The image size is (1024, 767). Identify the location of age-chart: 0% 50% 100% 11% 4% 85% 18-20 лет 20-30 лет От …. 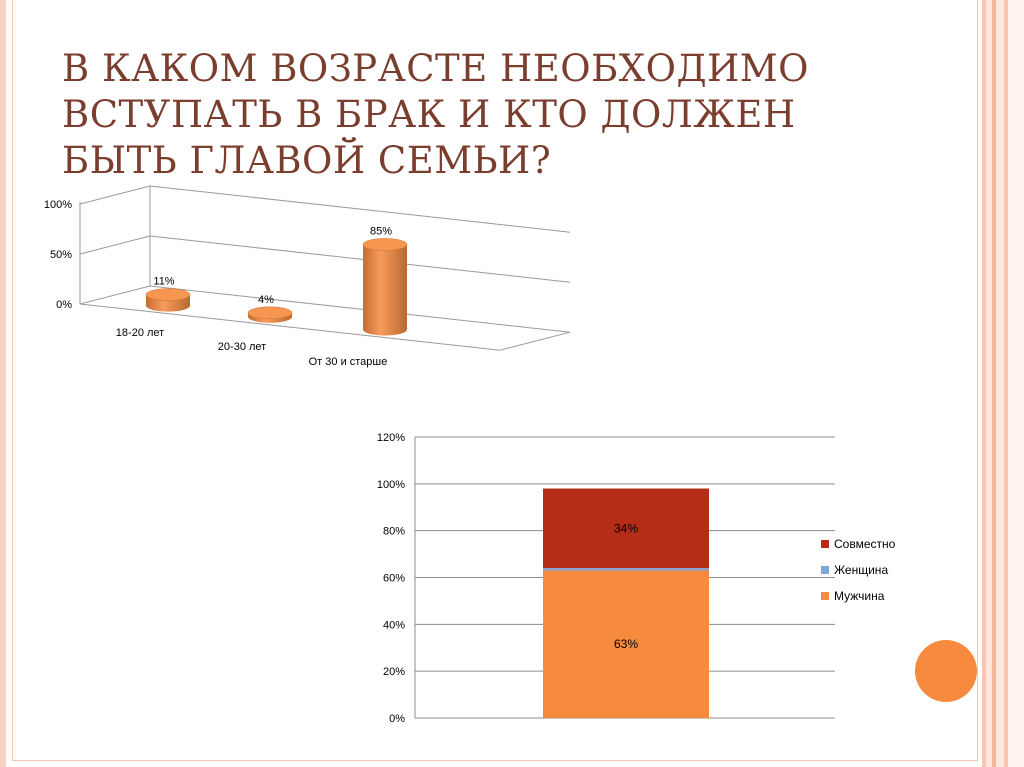
(307, 276).